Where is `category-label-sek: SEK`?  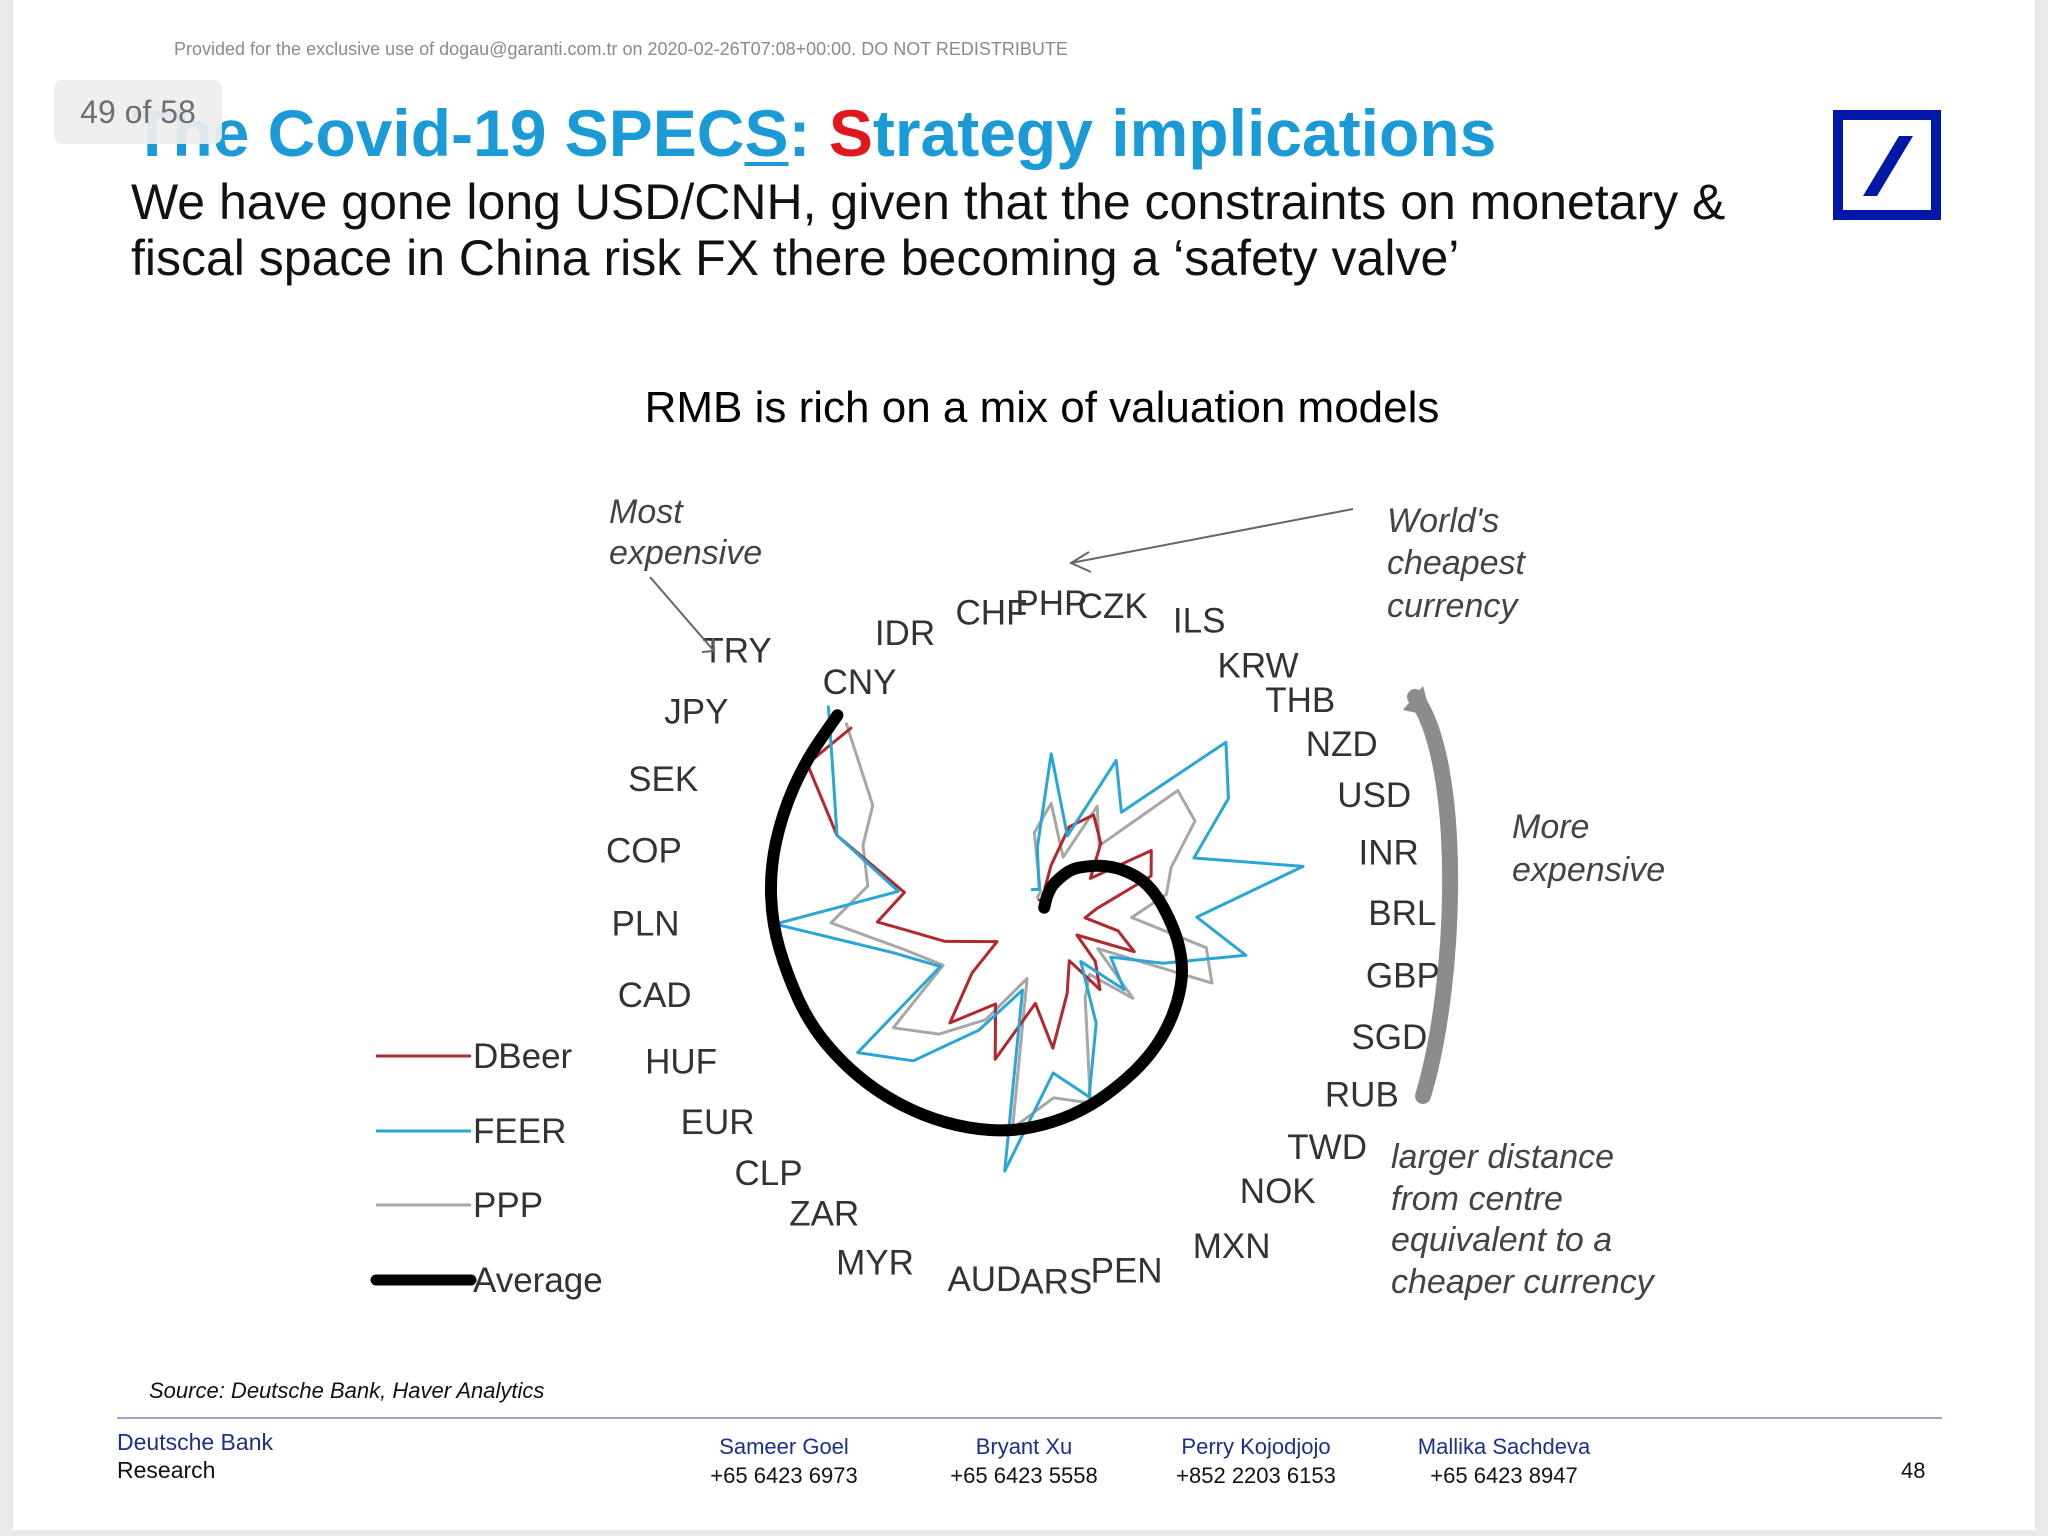
category-label-sek: SEK is located at coordinates (663, 779).